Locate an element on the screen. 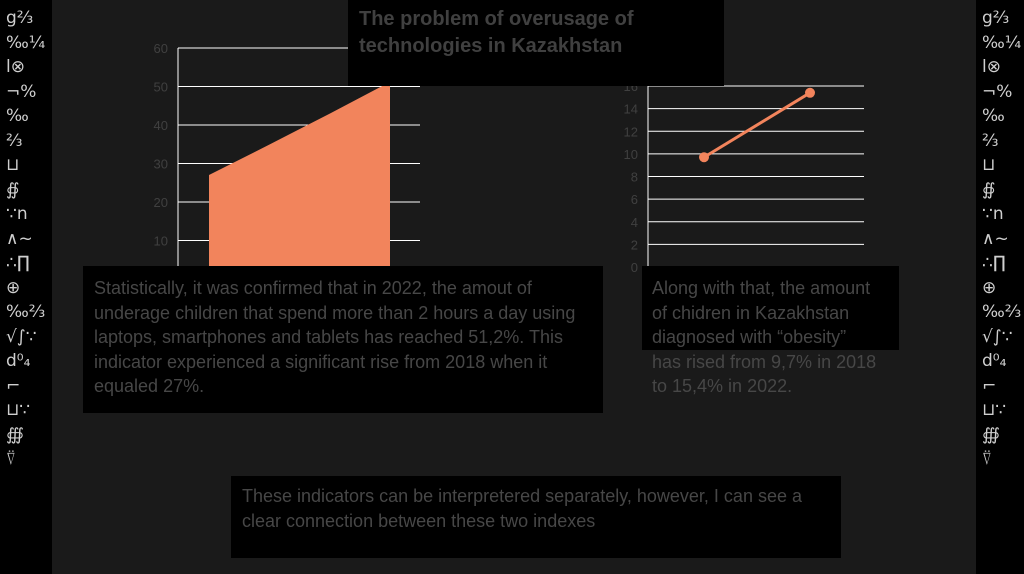 The width and height of the screenshot is (1024, 574). right-glyph: d⁰₄ is located at coordinates (994, 361).